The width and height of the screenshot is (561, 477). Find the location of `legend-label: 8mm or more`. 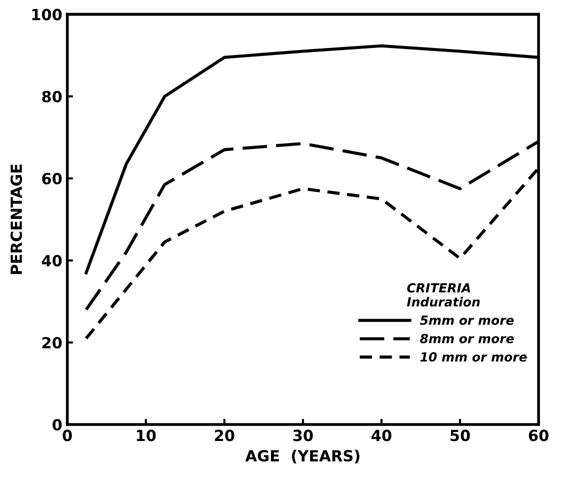

legend-label: 8mm or more is located at coordinates (467, 339).